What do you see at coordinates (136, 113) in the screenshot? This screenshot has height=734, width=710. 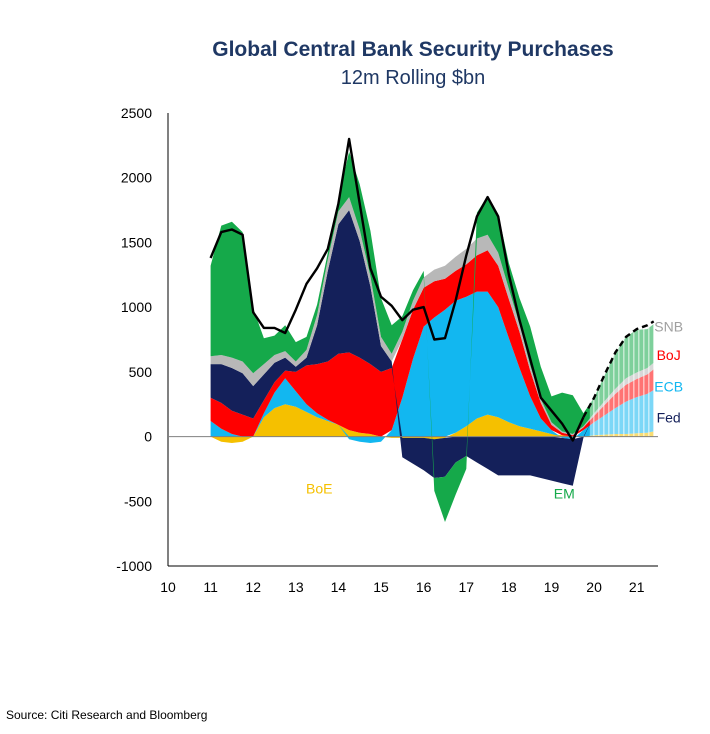 I see `y-tick-label: 2500` at bounding box center [136, 113].